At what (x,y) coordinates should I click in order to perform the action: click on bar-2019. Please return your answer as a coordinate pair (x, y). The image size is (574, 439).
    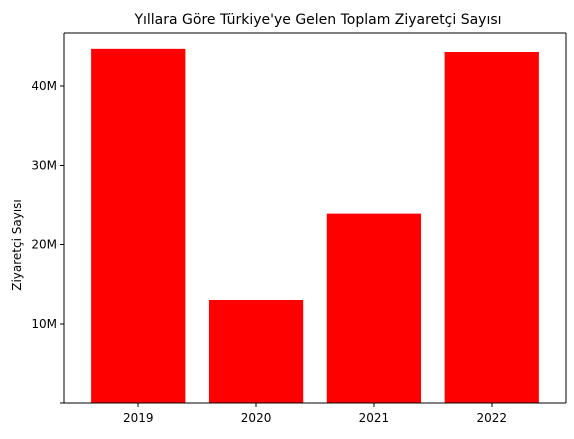
    Looking at the image, I should click on (138, 225).